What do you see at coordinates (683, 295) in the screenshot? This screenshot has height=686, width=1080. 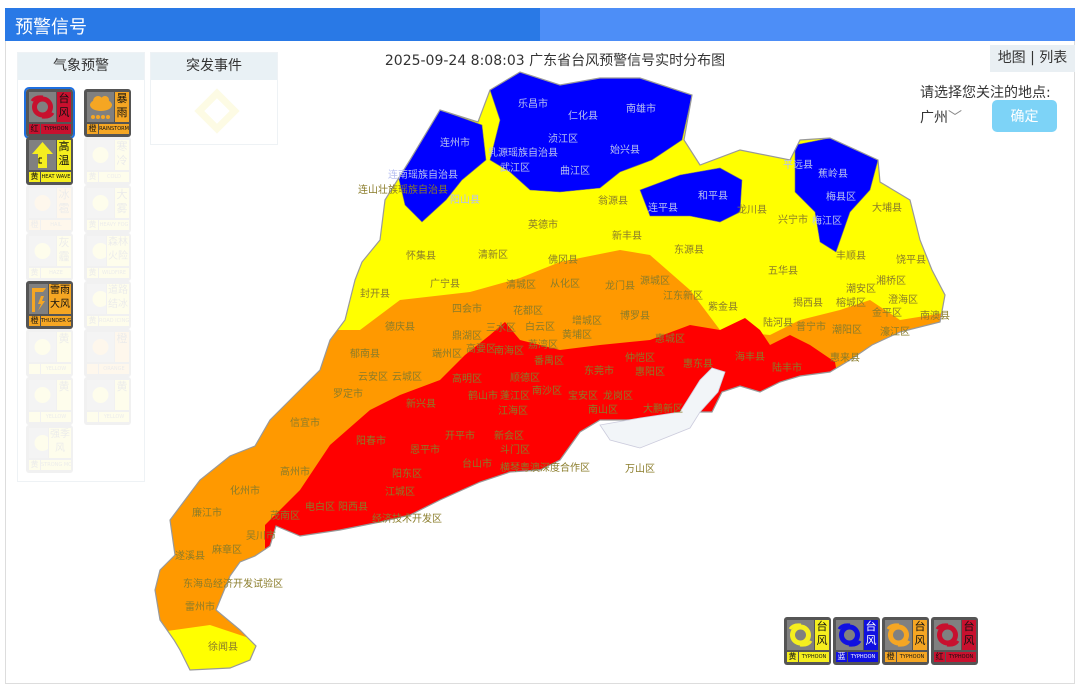 I see `map-label-county: 江东新区` at bounding box center [683, 295].